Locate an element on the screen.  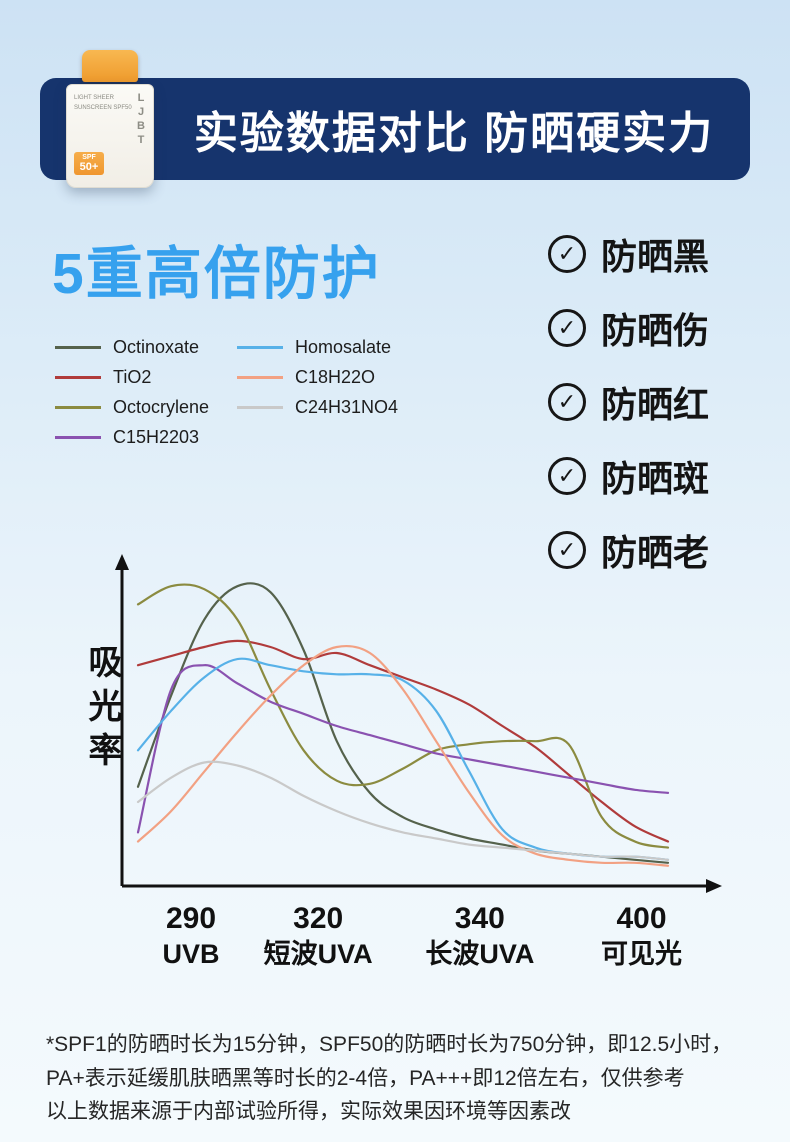
benefit-label: 防晒红 is located at coordinates (655, 404).